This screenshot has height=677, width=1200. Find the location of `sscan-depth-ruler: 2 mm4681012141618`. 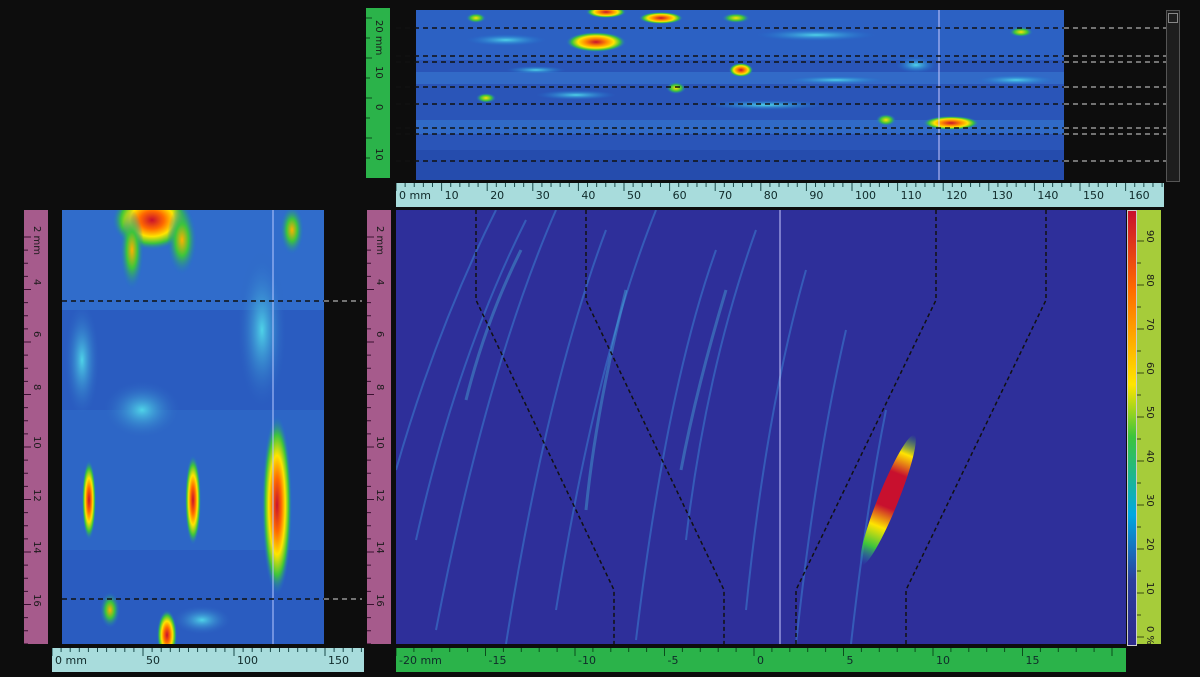

sscan-depth-ruler: 2 mm4681012141618 is located at coordinates (379, 427).